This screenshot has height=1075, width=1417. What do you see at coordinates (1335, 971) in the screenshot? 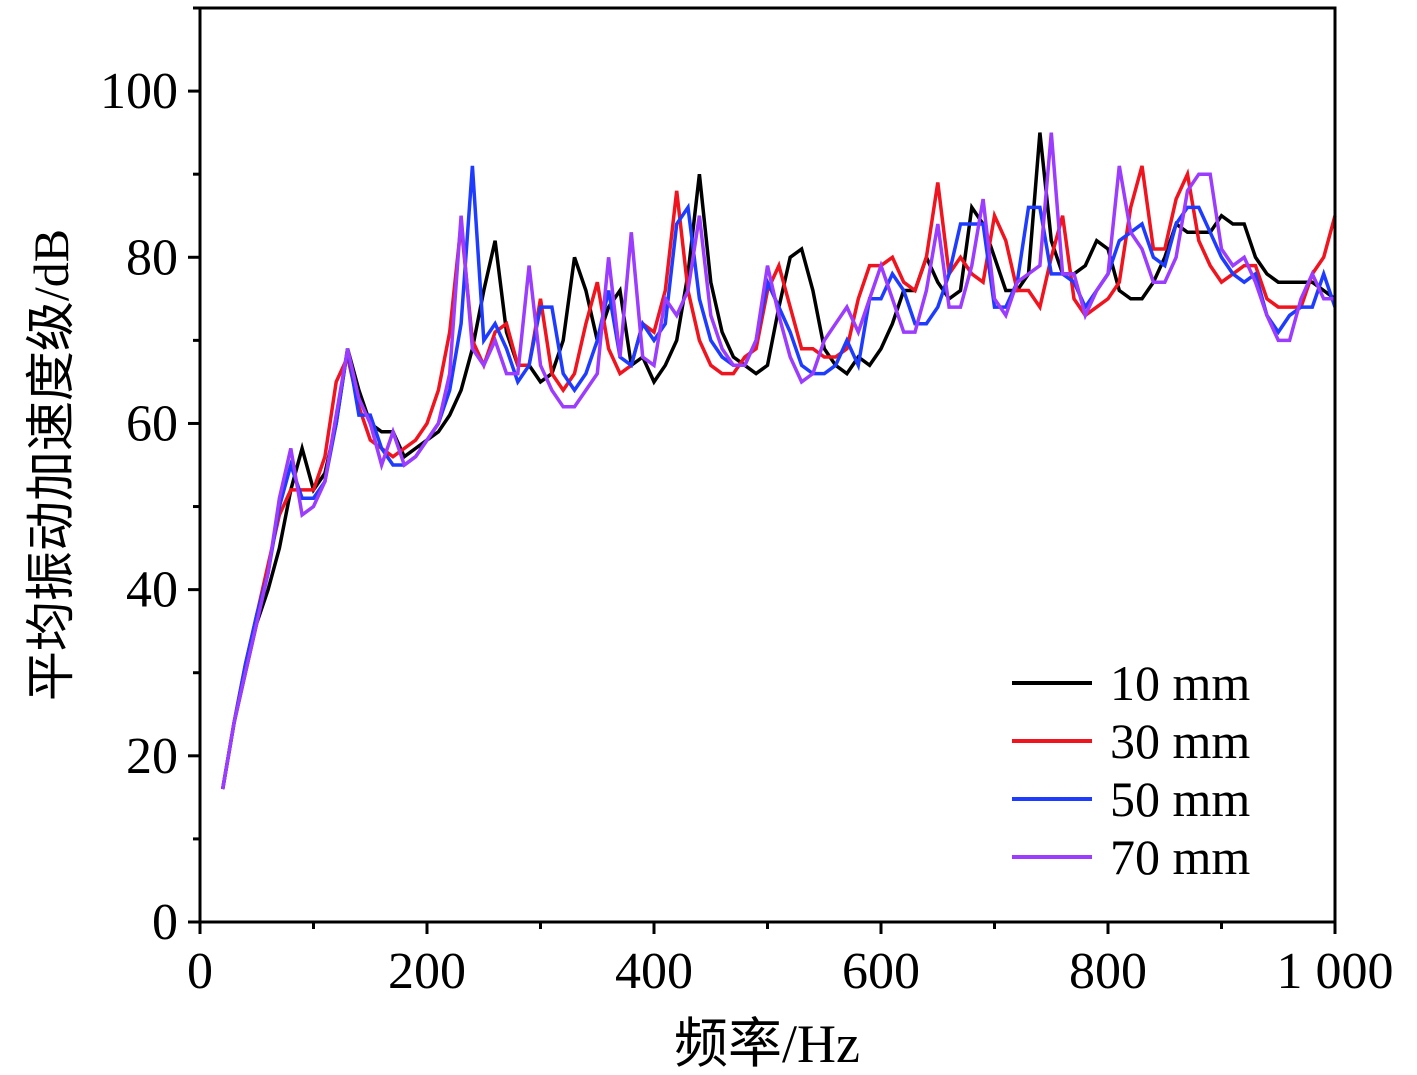
I see `x-tick-label: 1 000` at bounding box center [1335, 971].